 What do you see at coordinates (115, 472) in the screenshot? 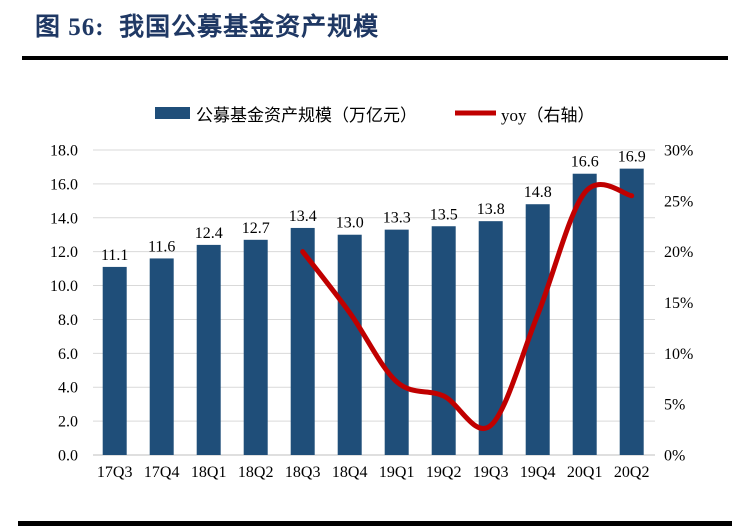
I see `x-axis-category-label: 17Q3` at bounding box center [115, 472].